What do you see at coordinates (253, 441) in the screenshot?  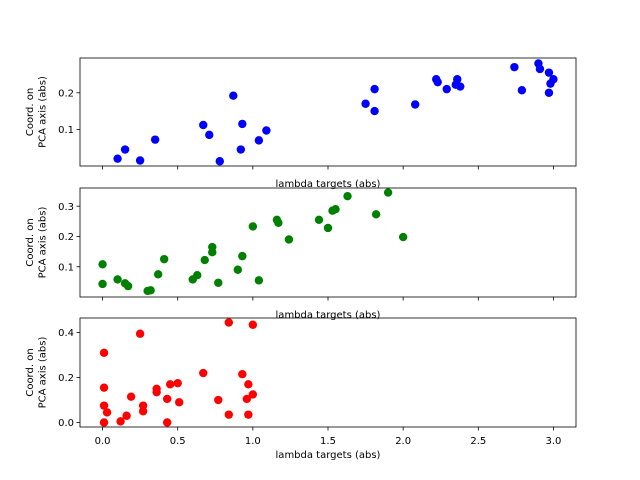 I see `x-tick-label: 1.0` at bounding box center [253, 441].